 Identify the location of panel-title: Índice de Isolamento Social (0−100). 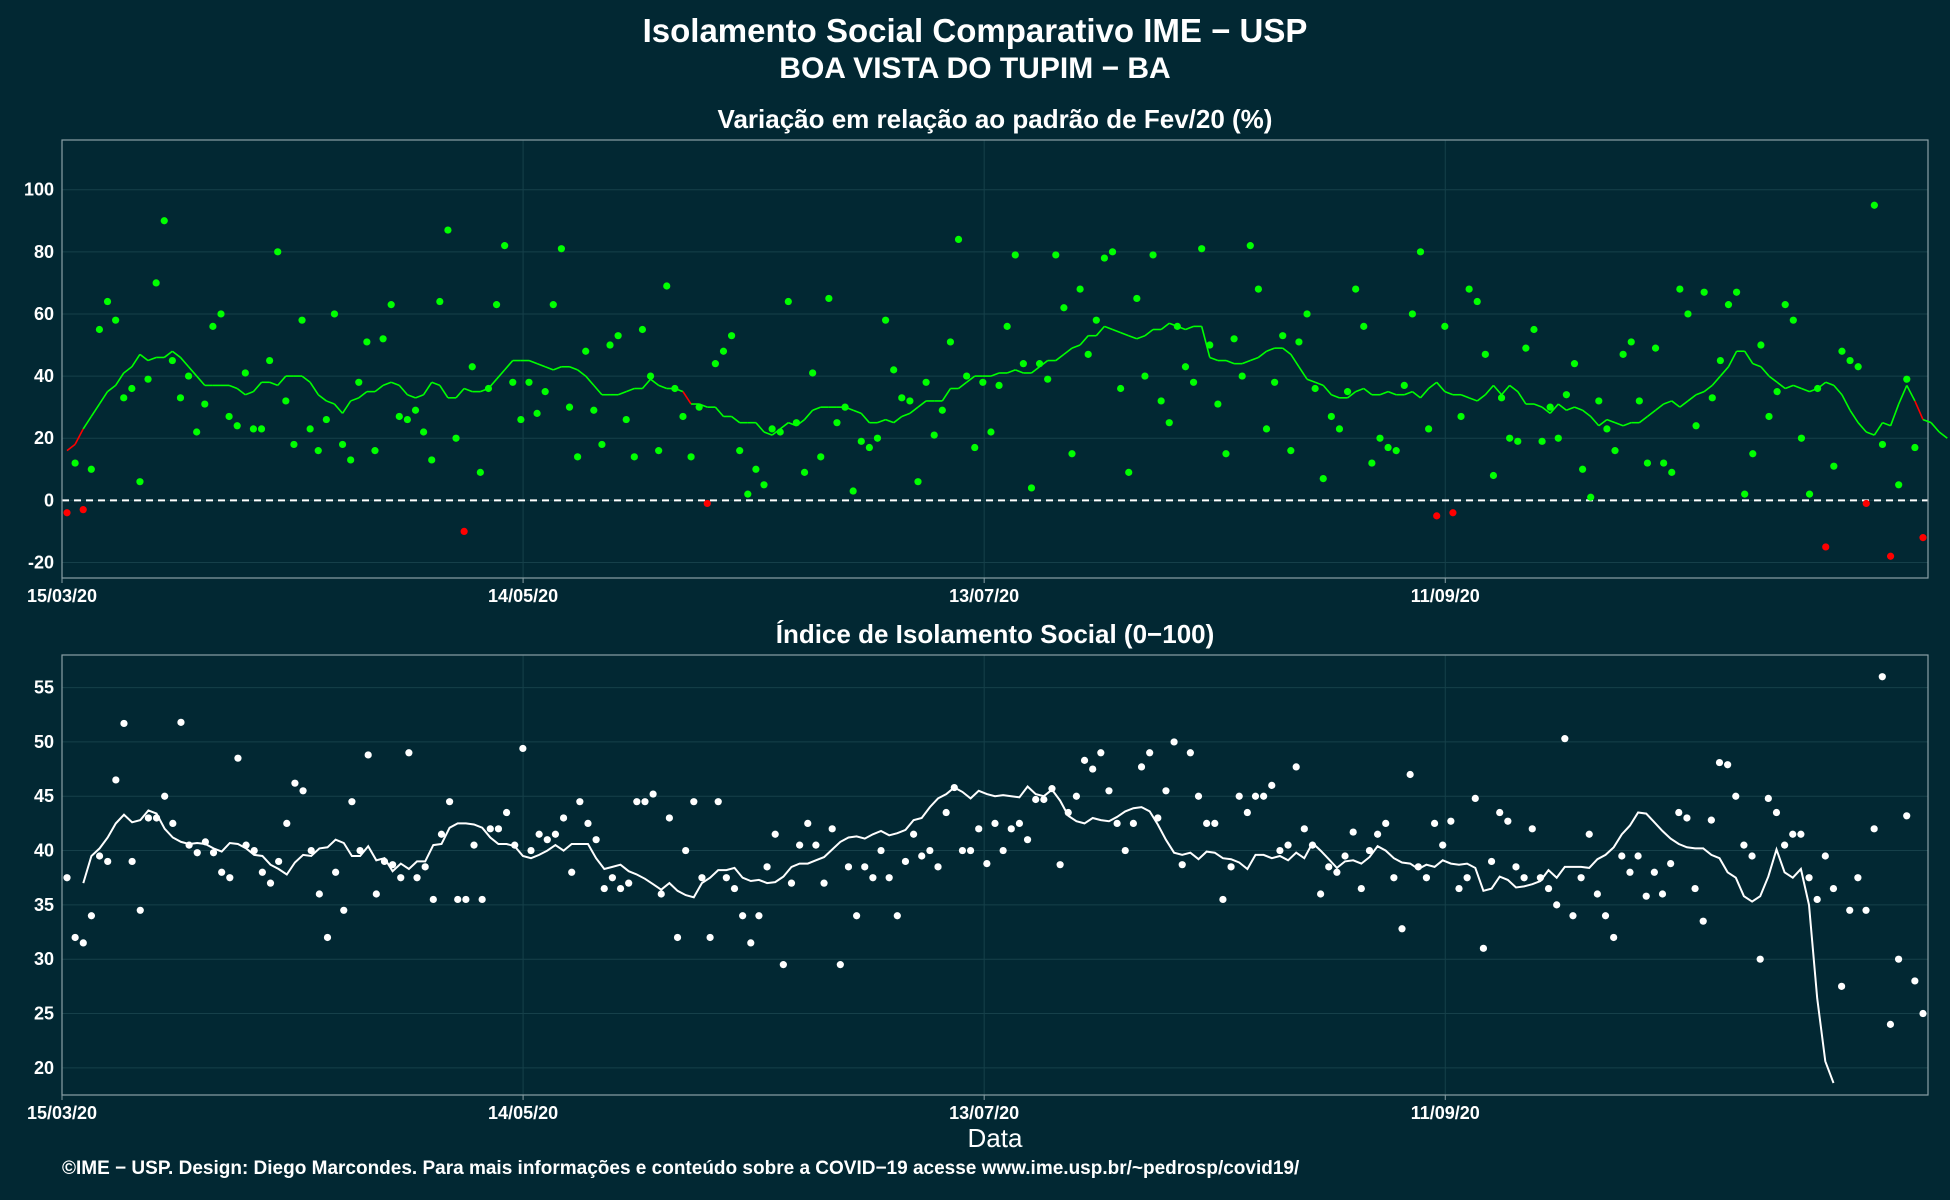
(995, 634).